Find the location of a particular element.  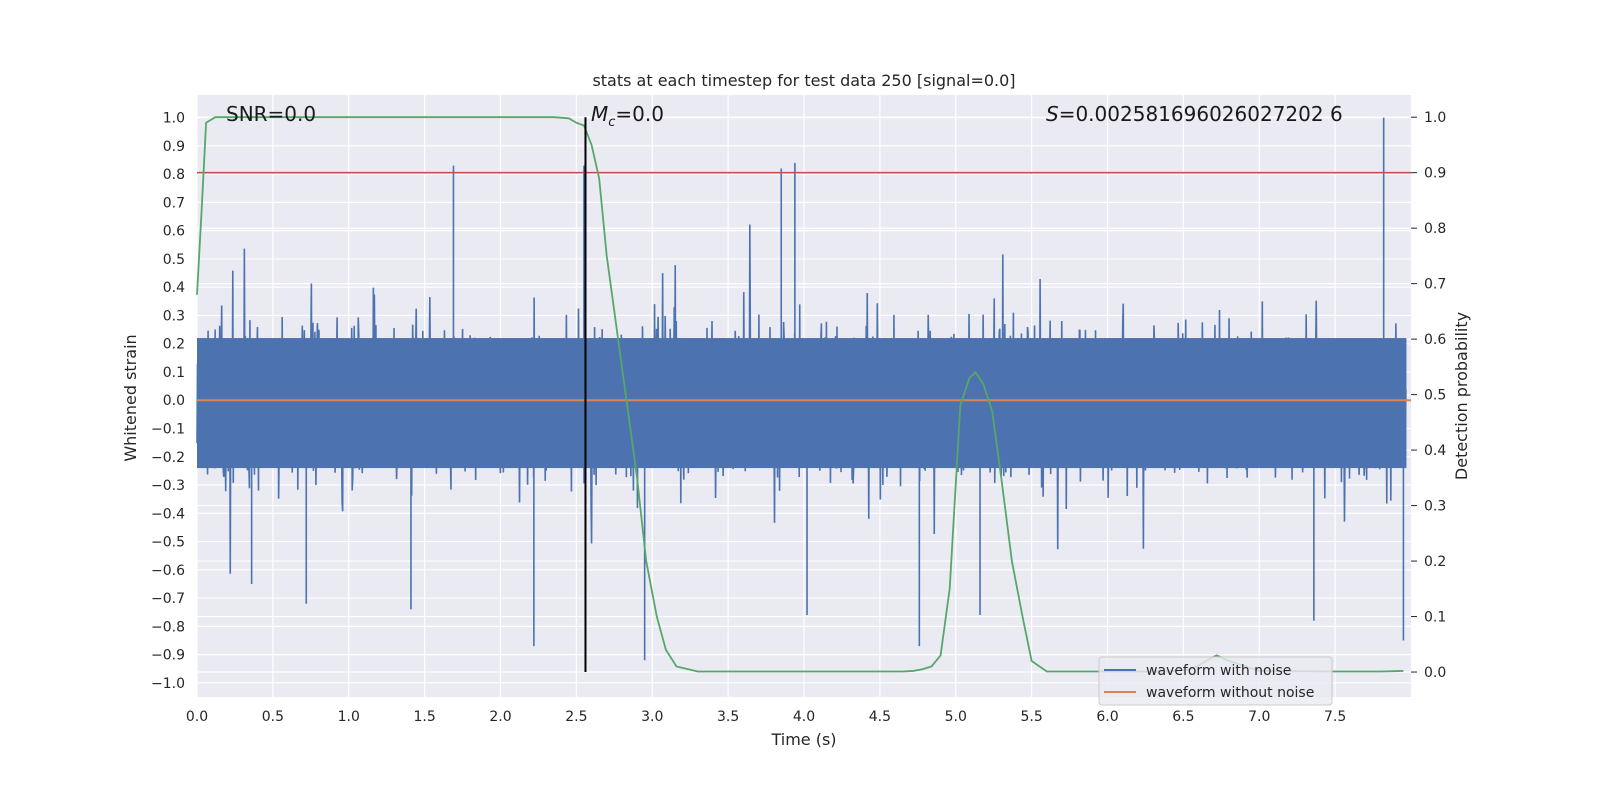

y2-axis-label: Detection probability is located at coordinates (1461, 396).